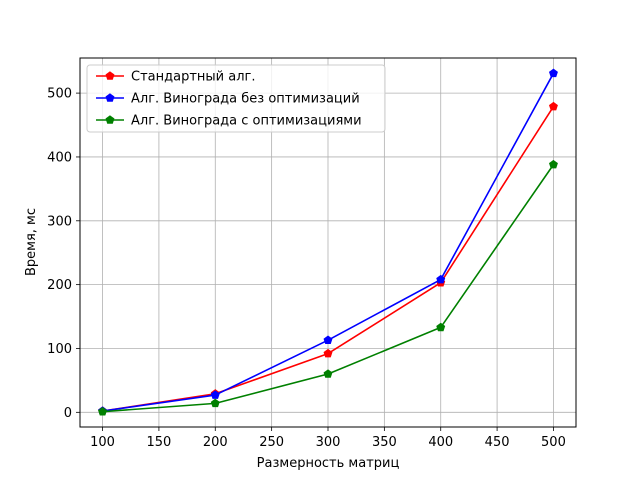  I want to click on x-tick-label: 500, so click(553, 442).